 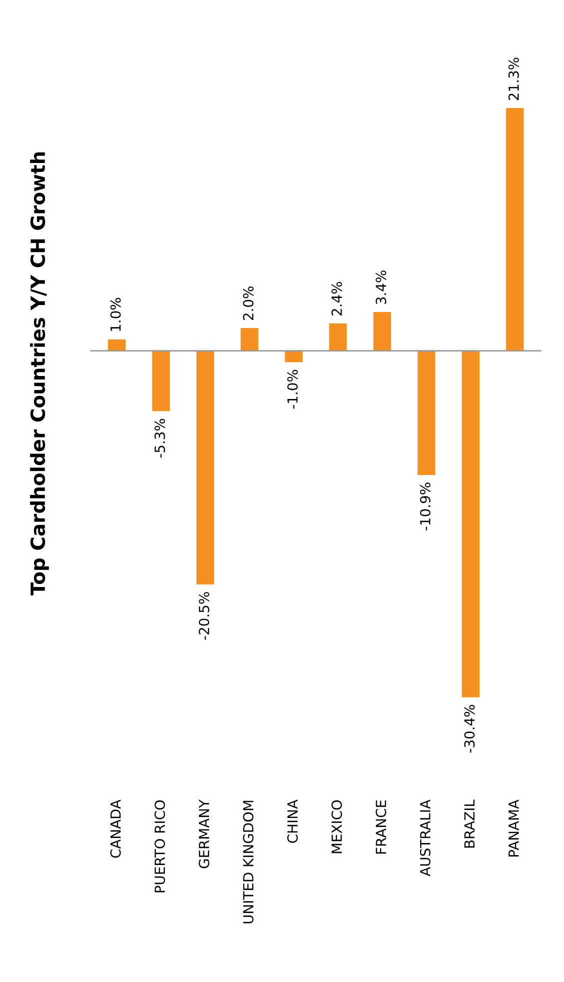 What do you see at coordinates (425, 838) in the screenshot?
I see `x-tick-label: AUSTRALIA` at bounding box center [425, 838].